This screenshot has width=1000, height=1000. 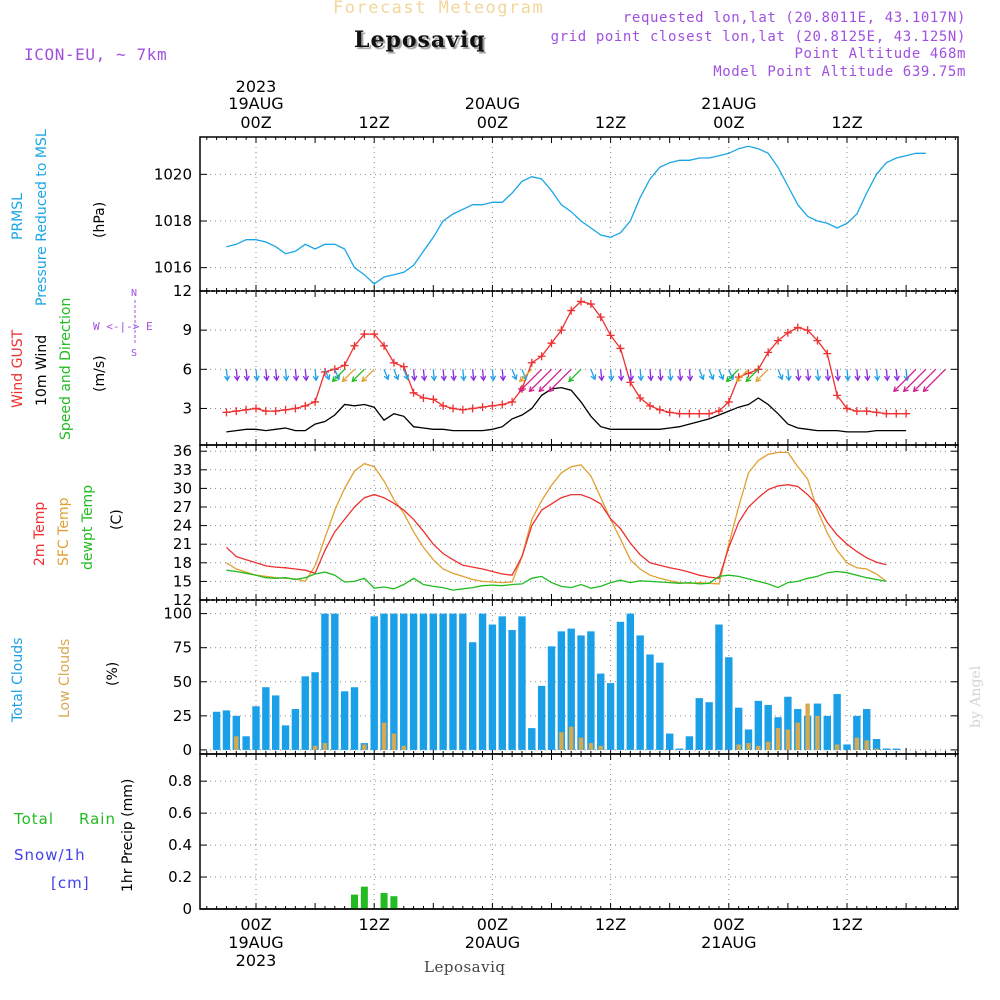 I want to click on y-tick-label: 6, so click(x=187, y=369).